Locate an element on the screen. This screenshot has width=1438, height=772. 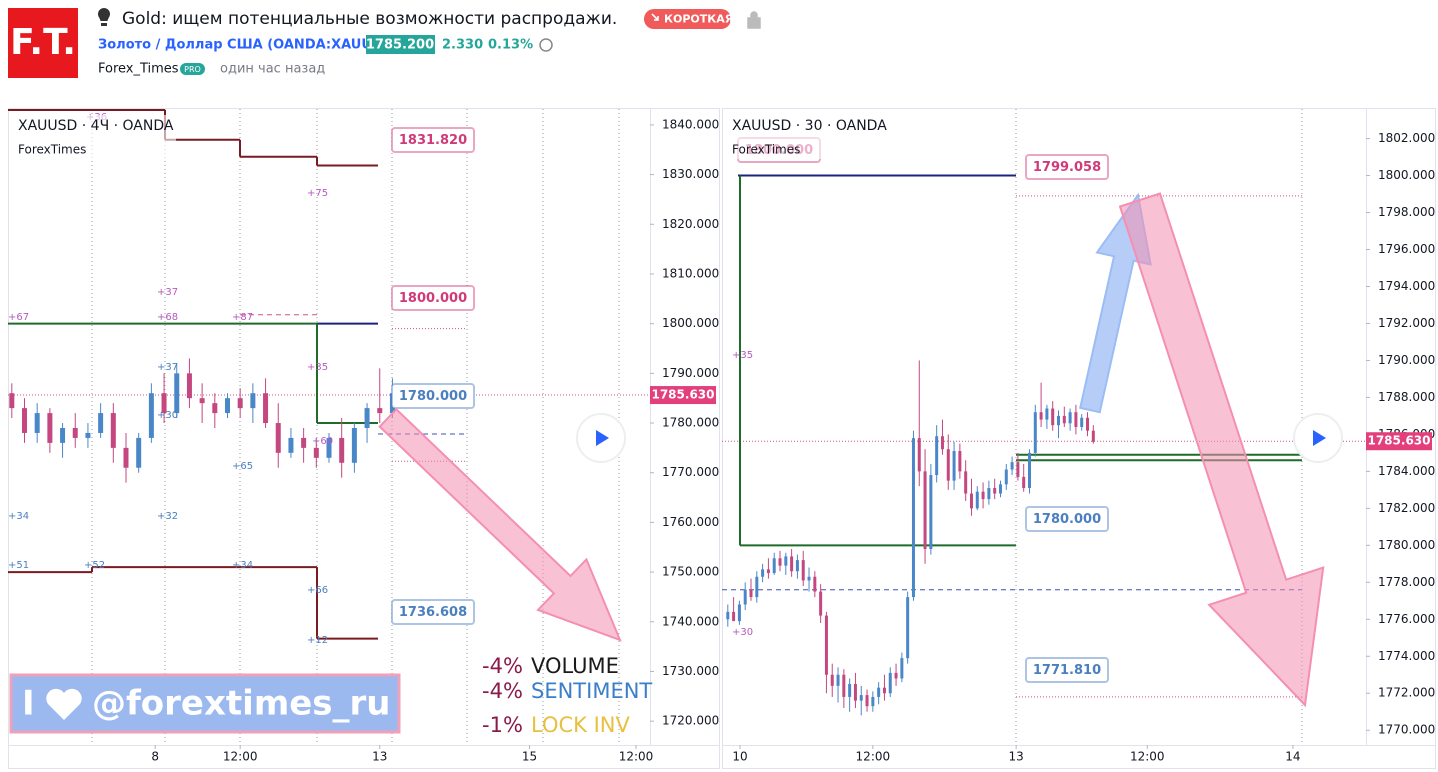
y-tick-label: 1794.000 is located at coordinates (1406, 286).